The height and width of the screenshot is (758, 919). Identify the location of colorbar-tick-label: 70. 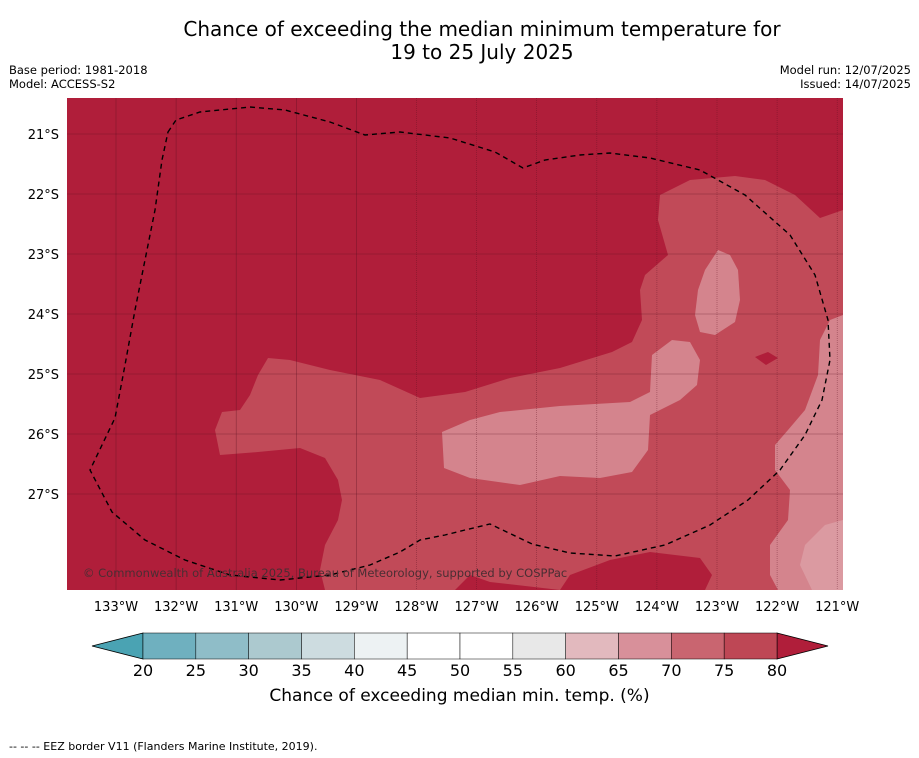
(671, 670).